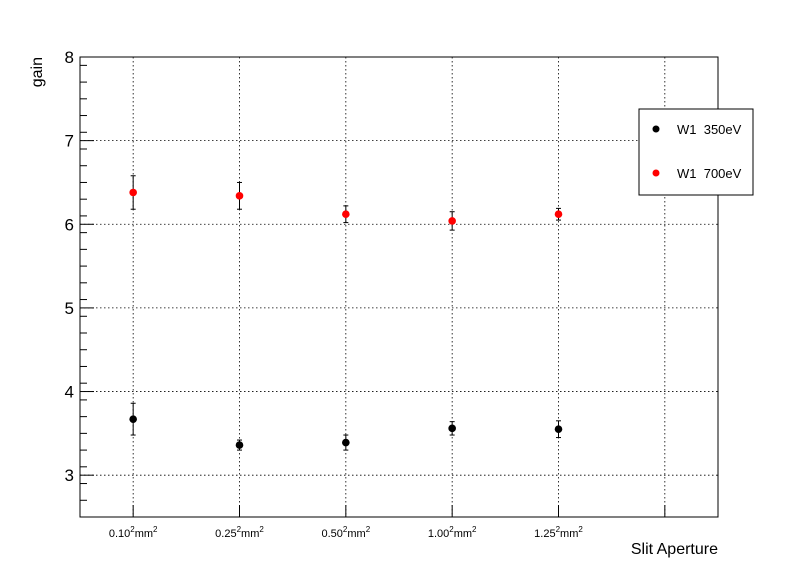 The width and height of the screenshot is (798, 574). Describe the element at coordinates (558, 532) in the screenshot. I see `x-category-label: 1.252mm2` at that location.